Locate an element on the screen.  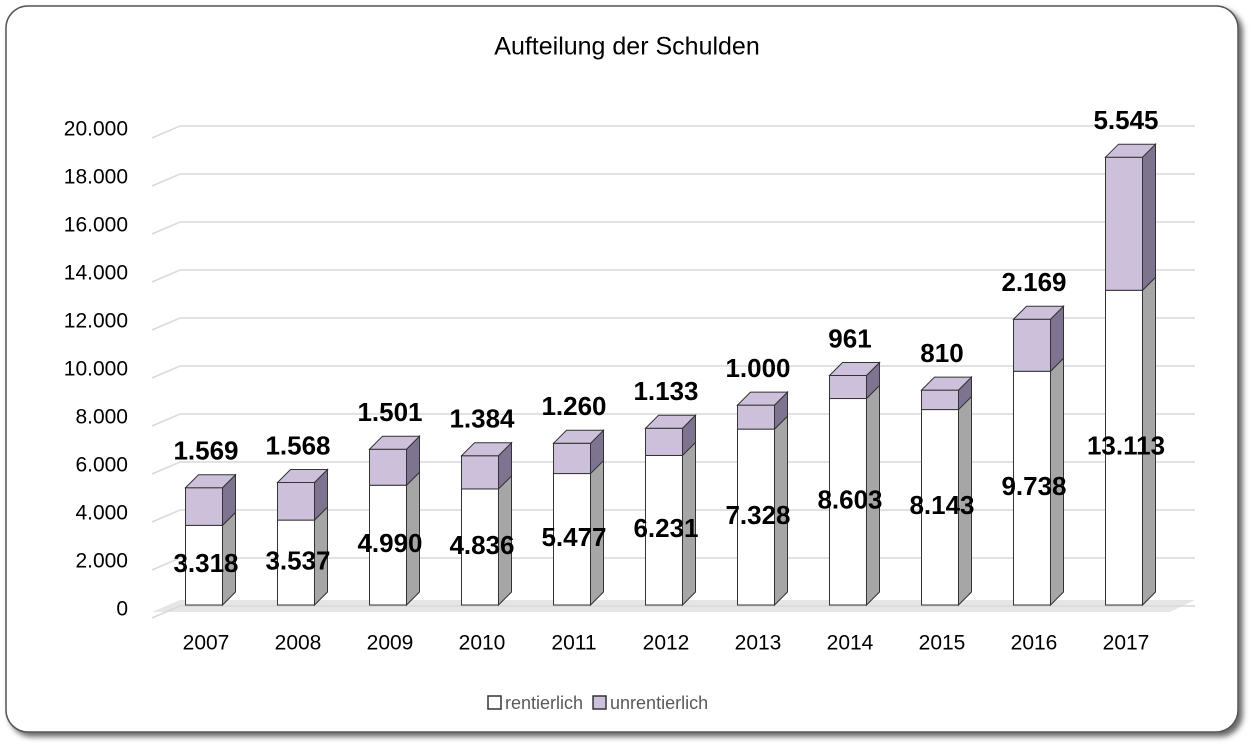
data-label: 810 is located at coordinates (941, 353).